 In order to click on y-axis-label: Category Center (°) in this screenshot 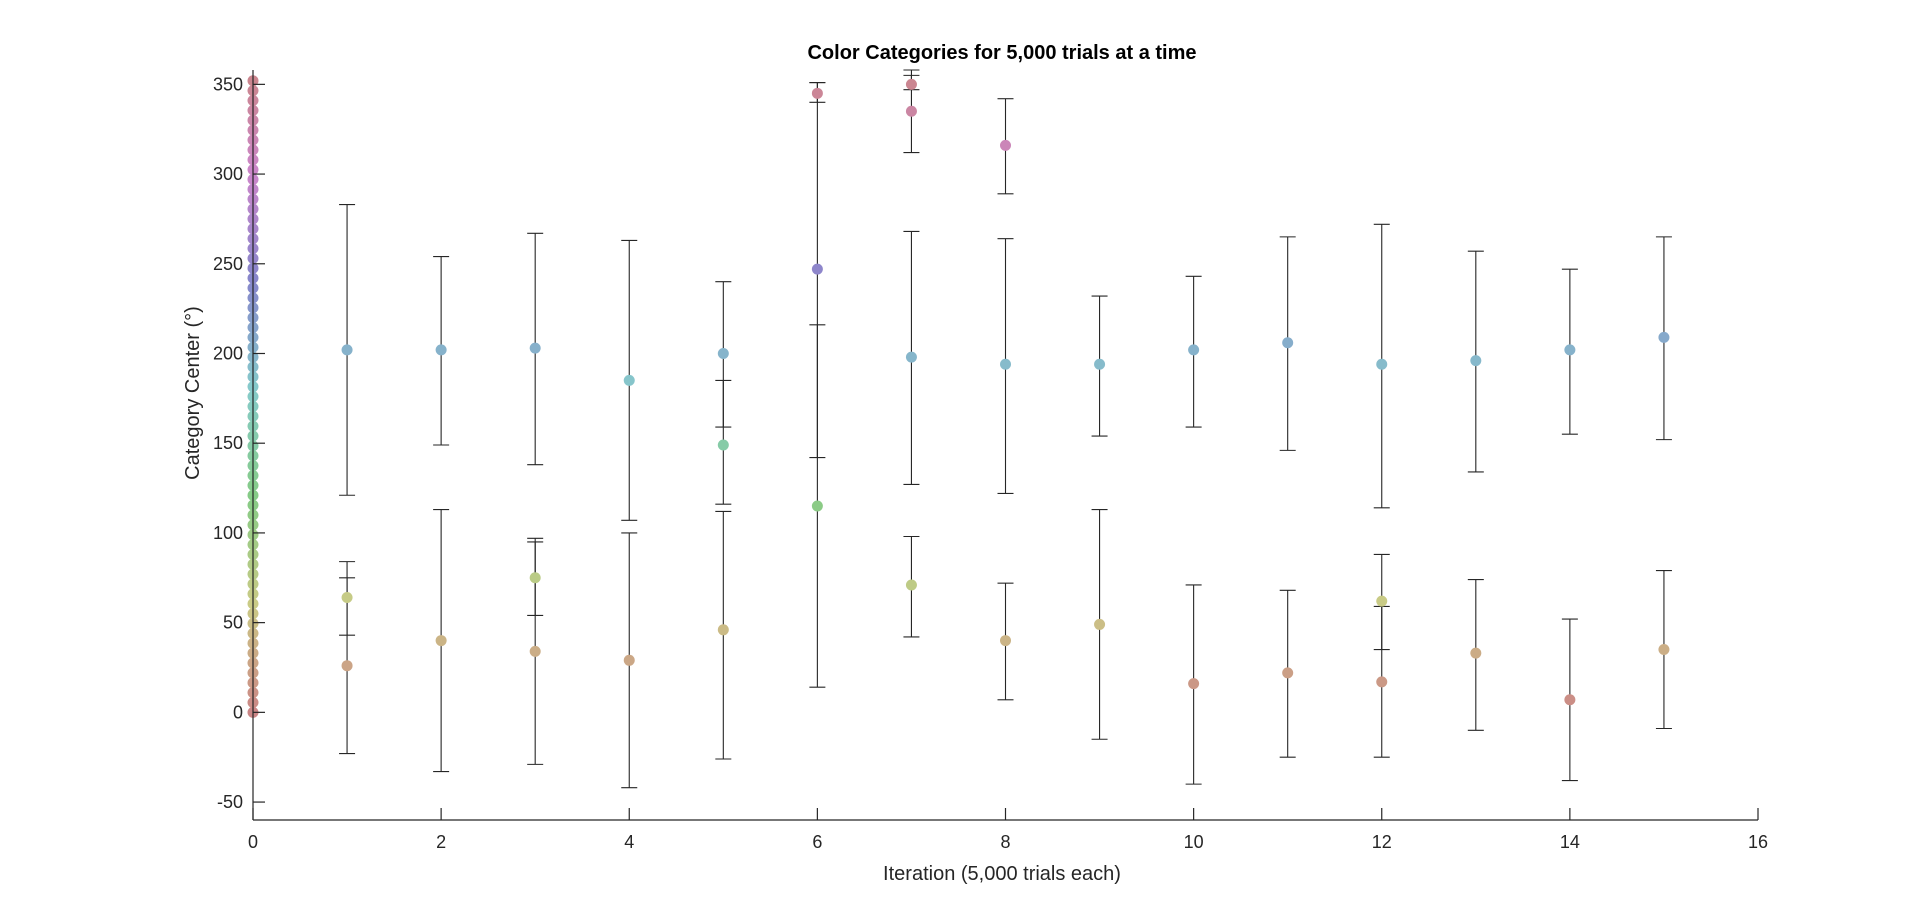, I will do `click(193, 393)`.